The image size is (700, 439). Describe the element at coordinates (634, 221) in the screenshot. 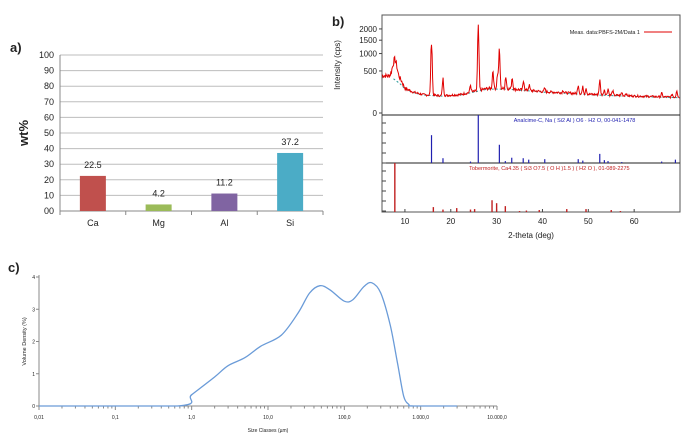

I see `x-tick-label: 60` at that location.